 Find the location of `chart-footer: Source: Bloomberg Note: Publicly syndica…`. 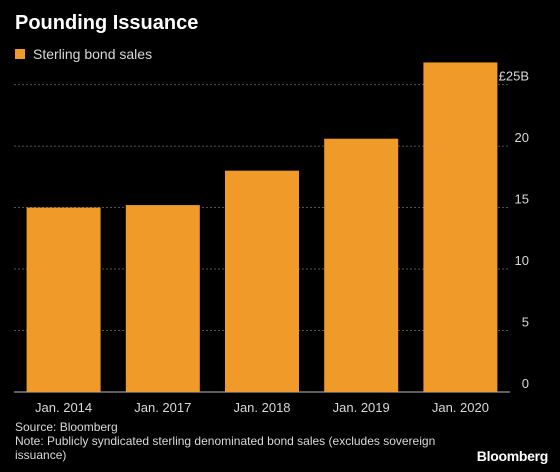

chart-footer: Source: Bloomberg Note: Publicly syndica… is located at coordinates (250, 441).